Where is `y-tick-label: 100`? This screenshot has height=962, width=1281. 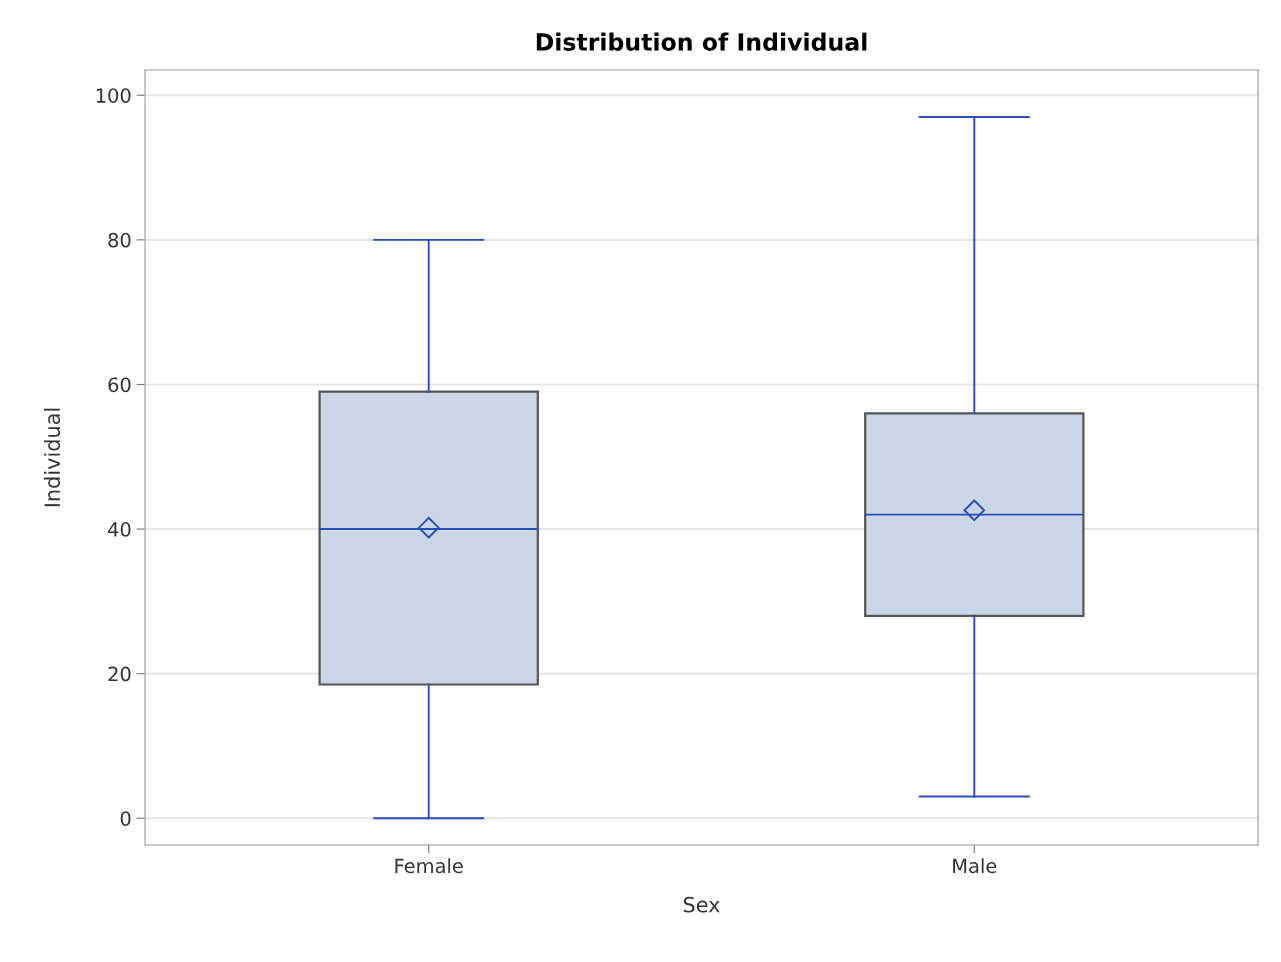
y-tick-label: 100 is located at coordinates (113, 95).